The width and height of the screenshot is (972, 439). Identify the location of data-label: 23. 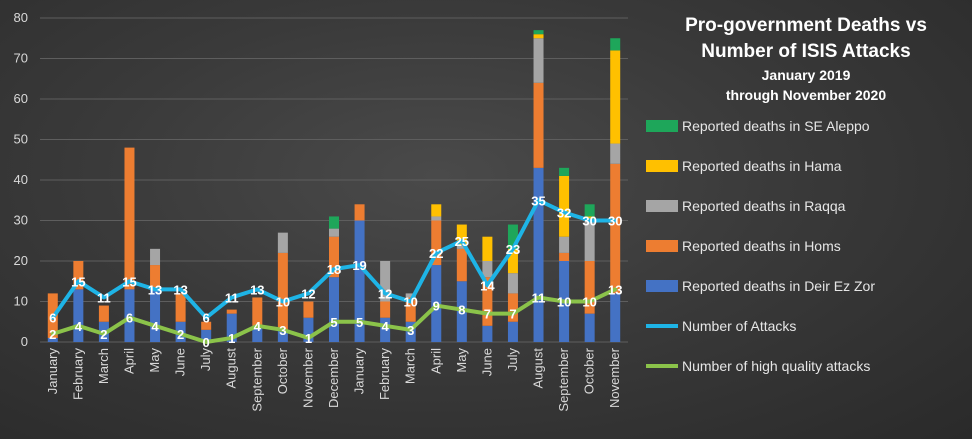
(513, 249).